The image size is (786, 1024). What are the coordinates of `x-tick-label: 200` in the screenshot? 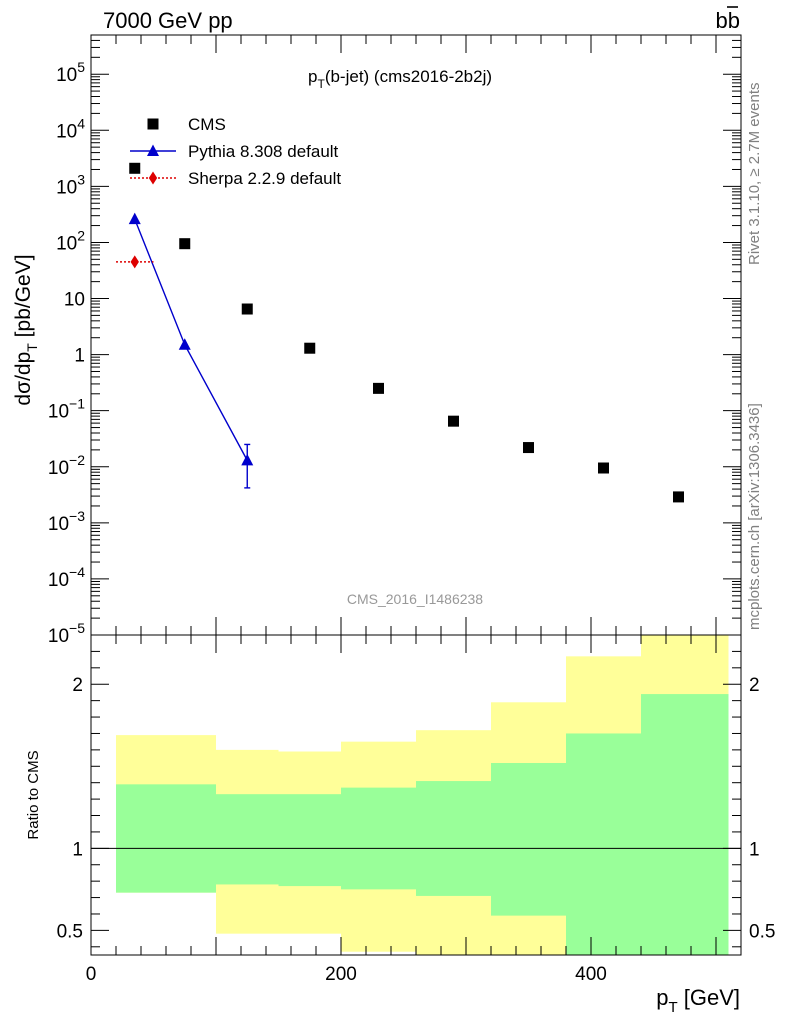 It's located at (341, 974).